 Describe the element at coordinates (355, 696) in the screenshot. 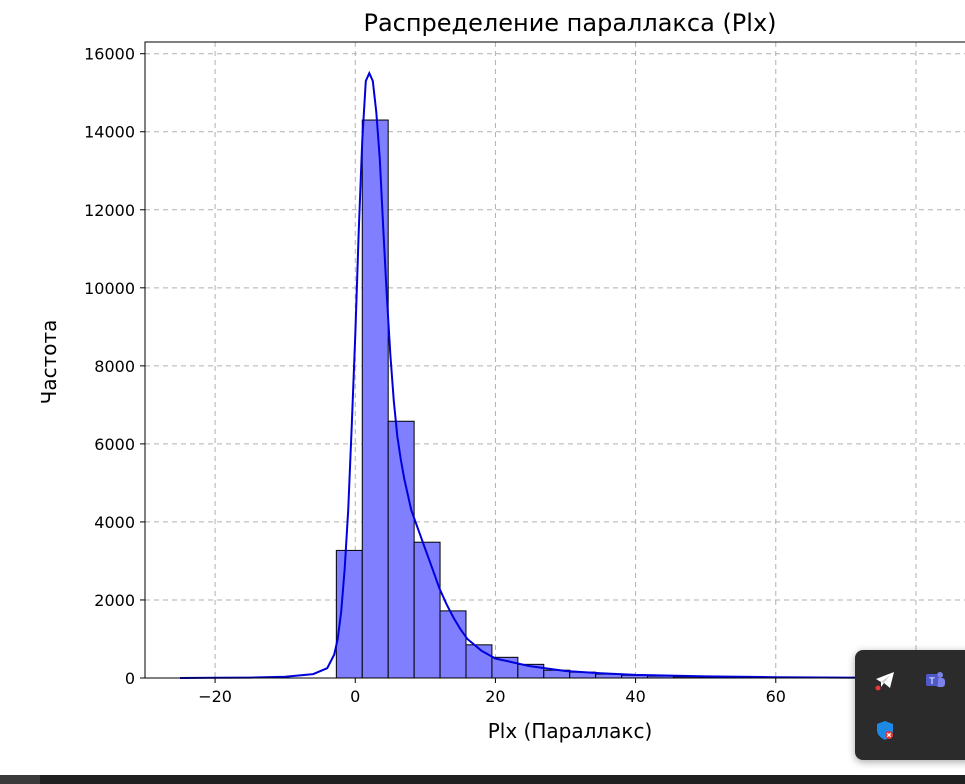

I see `x-tick-label-1: 0` at that location.